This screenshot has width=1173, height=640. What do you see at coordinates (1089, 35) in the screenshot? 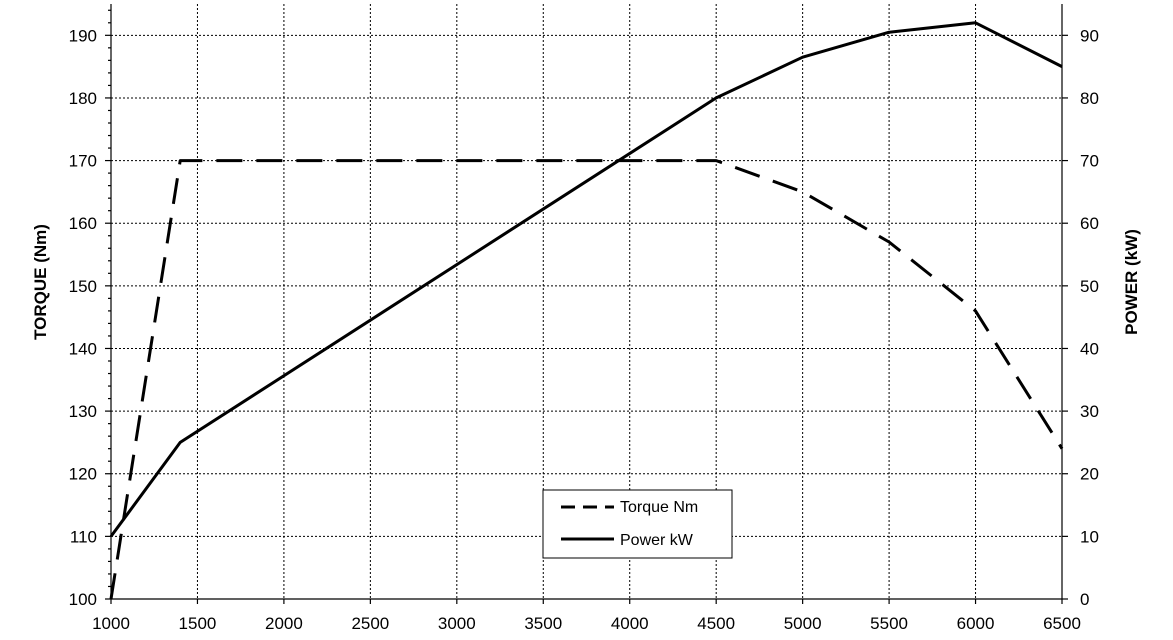
I see `y2-tick-label: 90` at bounding box center [1089, 35].